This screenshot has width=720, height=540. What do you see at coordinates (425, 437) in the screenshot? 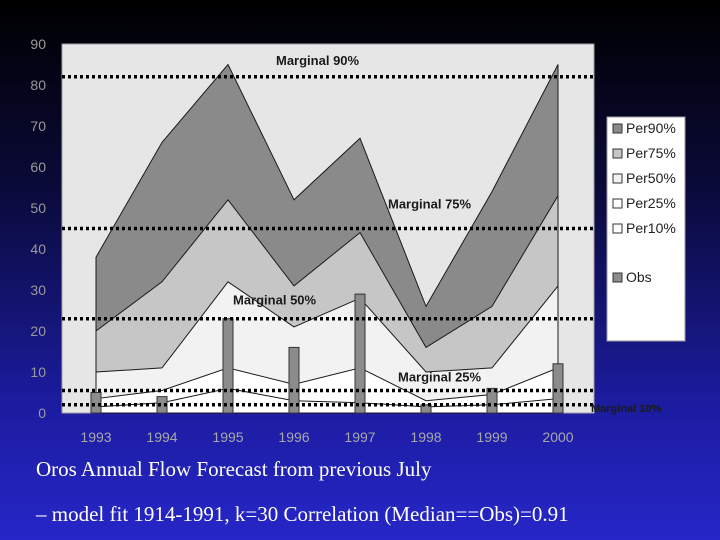
I see `x-tick-label-1998: 1998` at bounding box center [425, 437].